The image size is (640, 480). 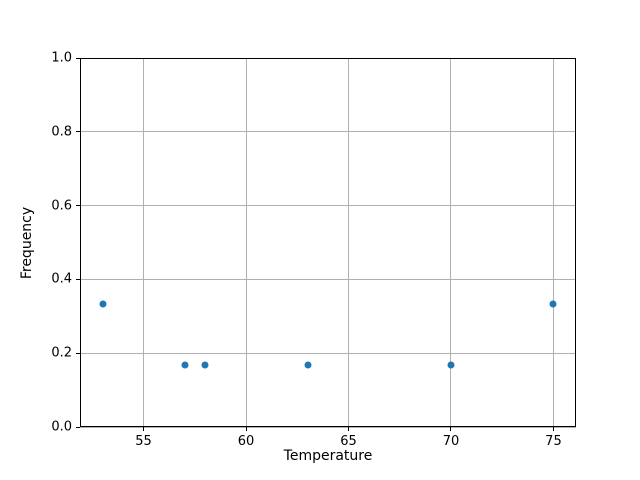 I want to click on x-axis-label: Temperature, so click(x=328, y=456).